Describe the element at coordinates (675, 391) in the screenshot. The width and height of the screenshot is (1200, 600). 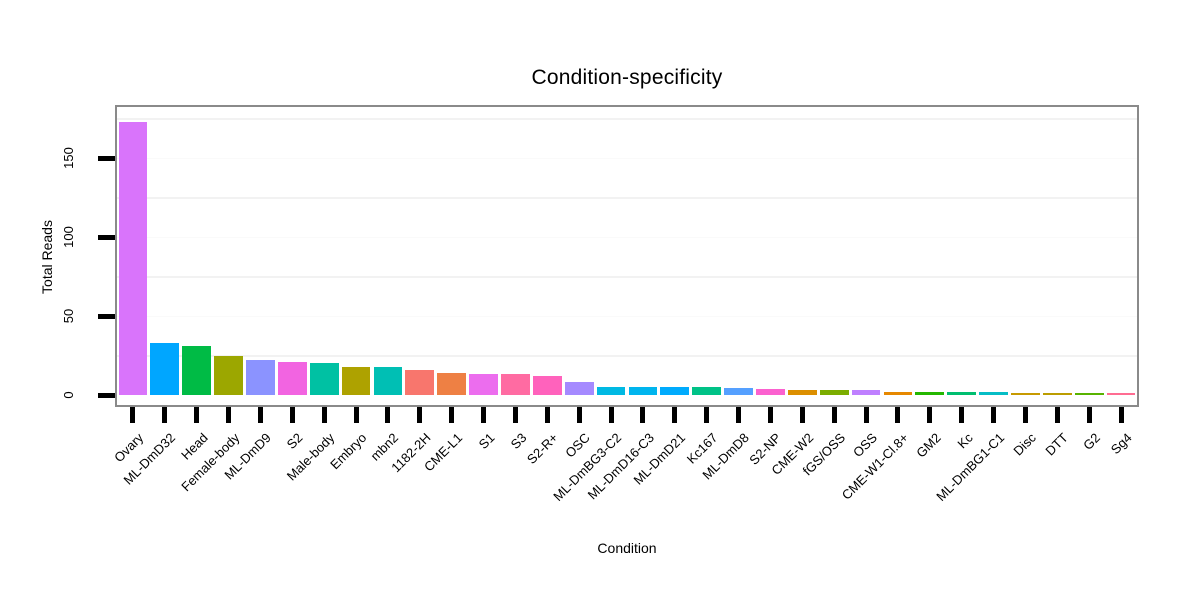
I see `bar-ML-DmD21` at that location.